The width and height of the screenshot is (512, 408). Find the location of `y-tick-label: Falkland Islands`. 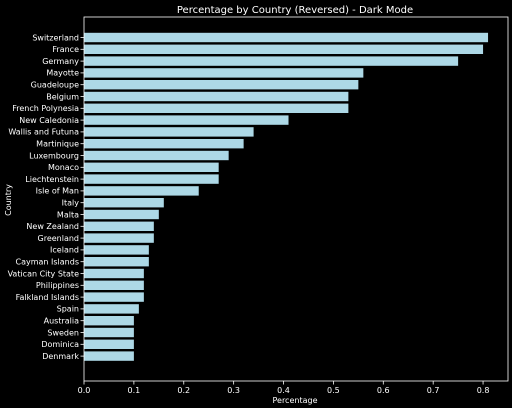

y-tick-label: Falkland Islands is located at coordinates (47, 297).